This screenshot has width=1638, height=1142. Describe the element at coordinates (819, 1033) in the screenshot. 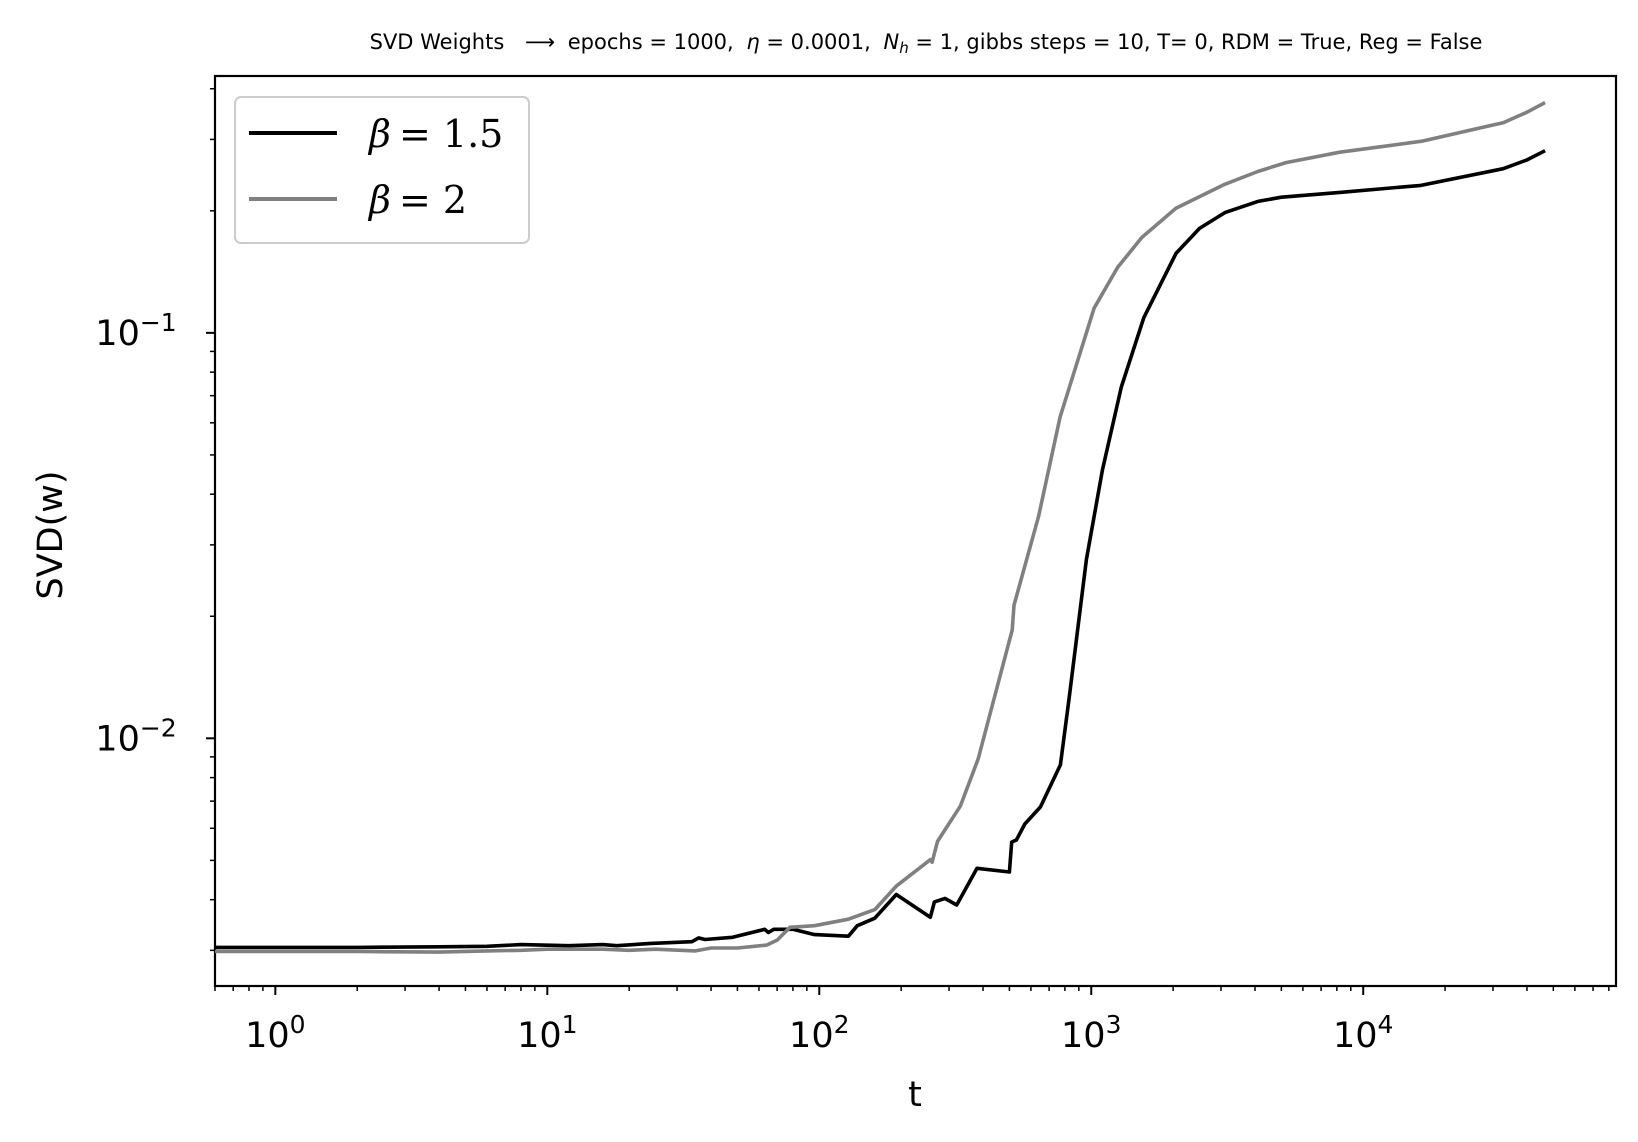

I see `x-tick-label: 10²` at that location.